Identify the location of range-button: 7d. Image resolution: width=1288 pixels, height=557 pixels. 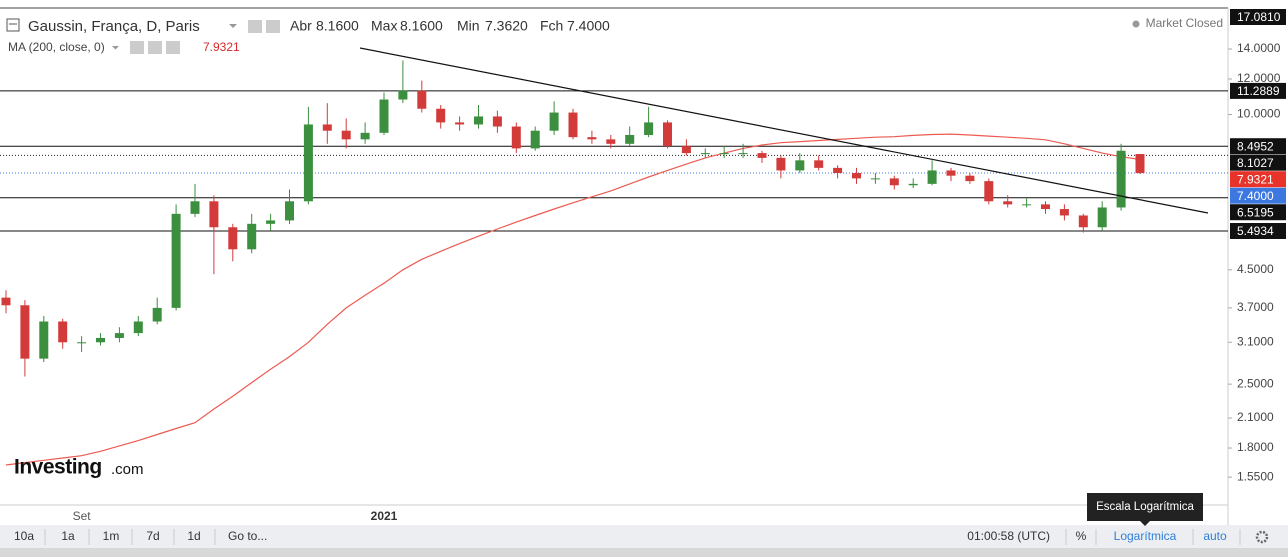
(152, 536).